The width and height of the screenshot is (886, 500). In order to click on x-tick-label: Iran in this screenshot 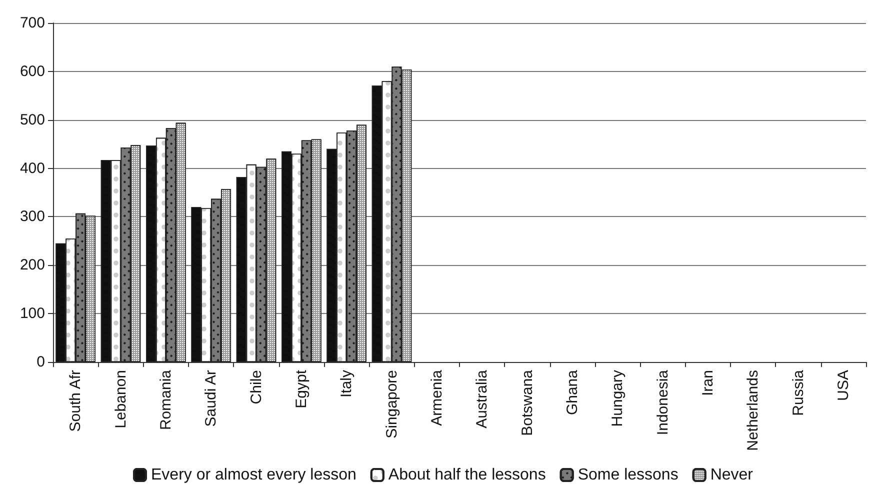, I will do `click(707, 383)`.